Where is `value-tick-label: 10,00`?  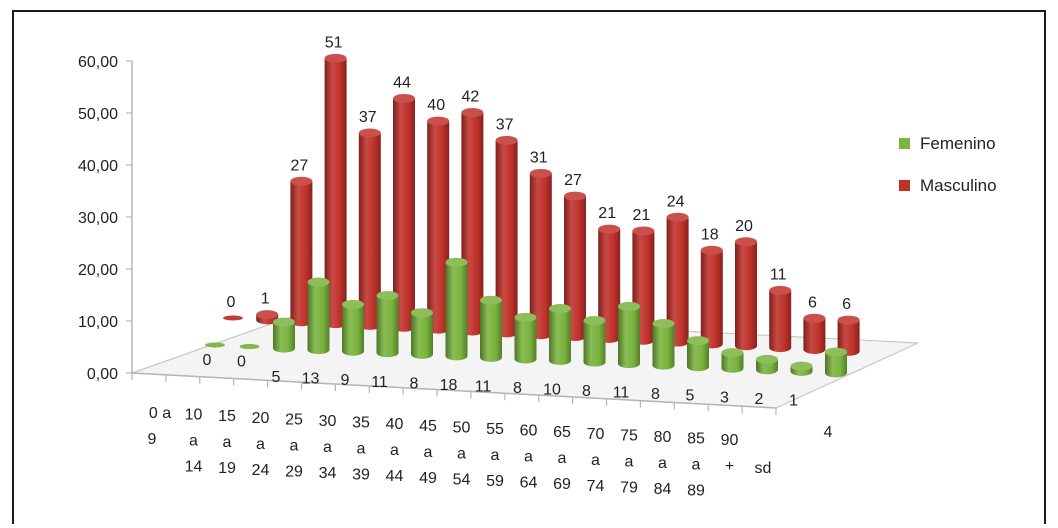
value-tick-label: 10,00 is located at coordinates (98, 322).